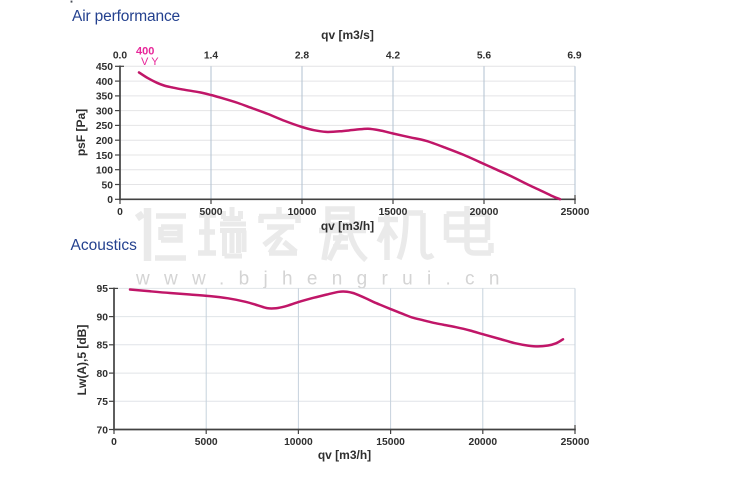 This screenshot has width=750, height=482. Describe the element at coordinates (574, 56) in the screenshot. I see `svg-text: 6.9` at that location.